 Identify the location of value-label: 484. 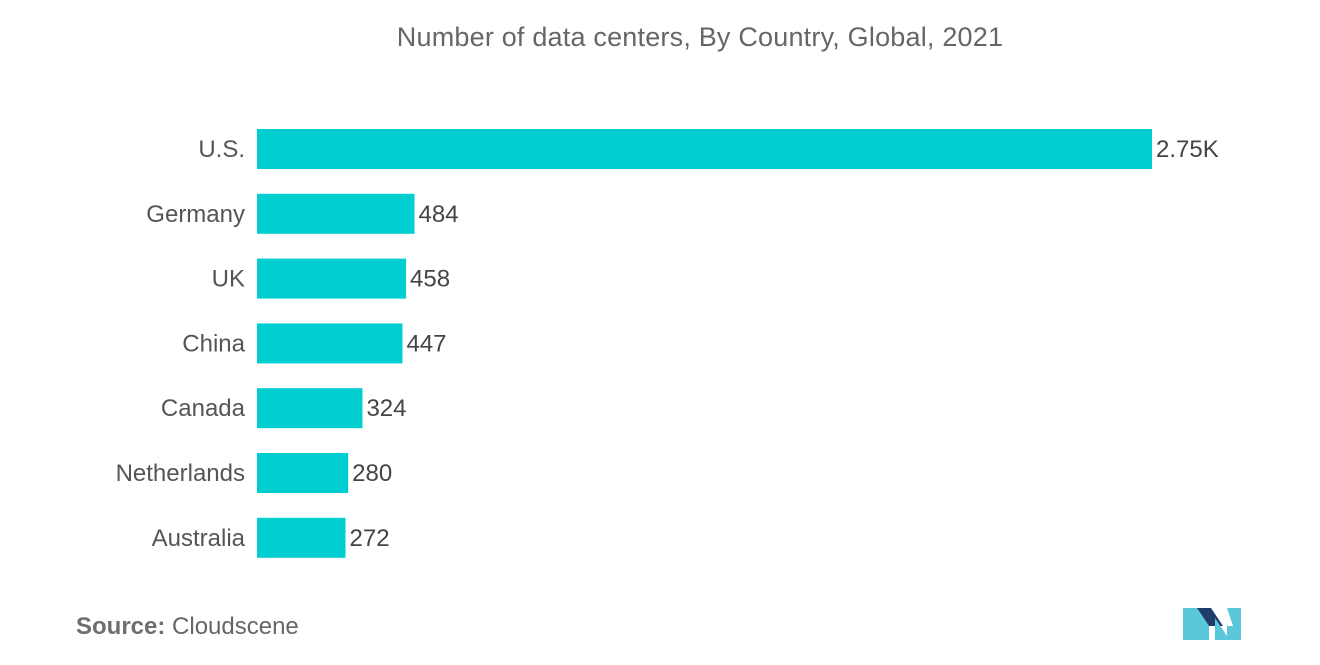
(439, 214).